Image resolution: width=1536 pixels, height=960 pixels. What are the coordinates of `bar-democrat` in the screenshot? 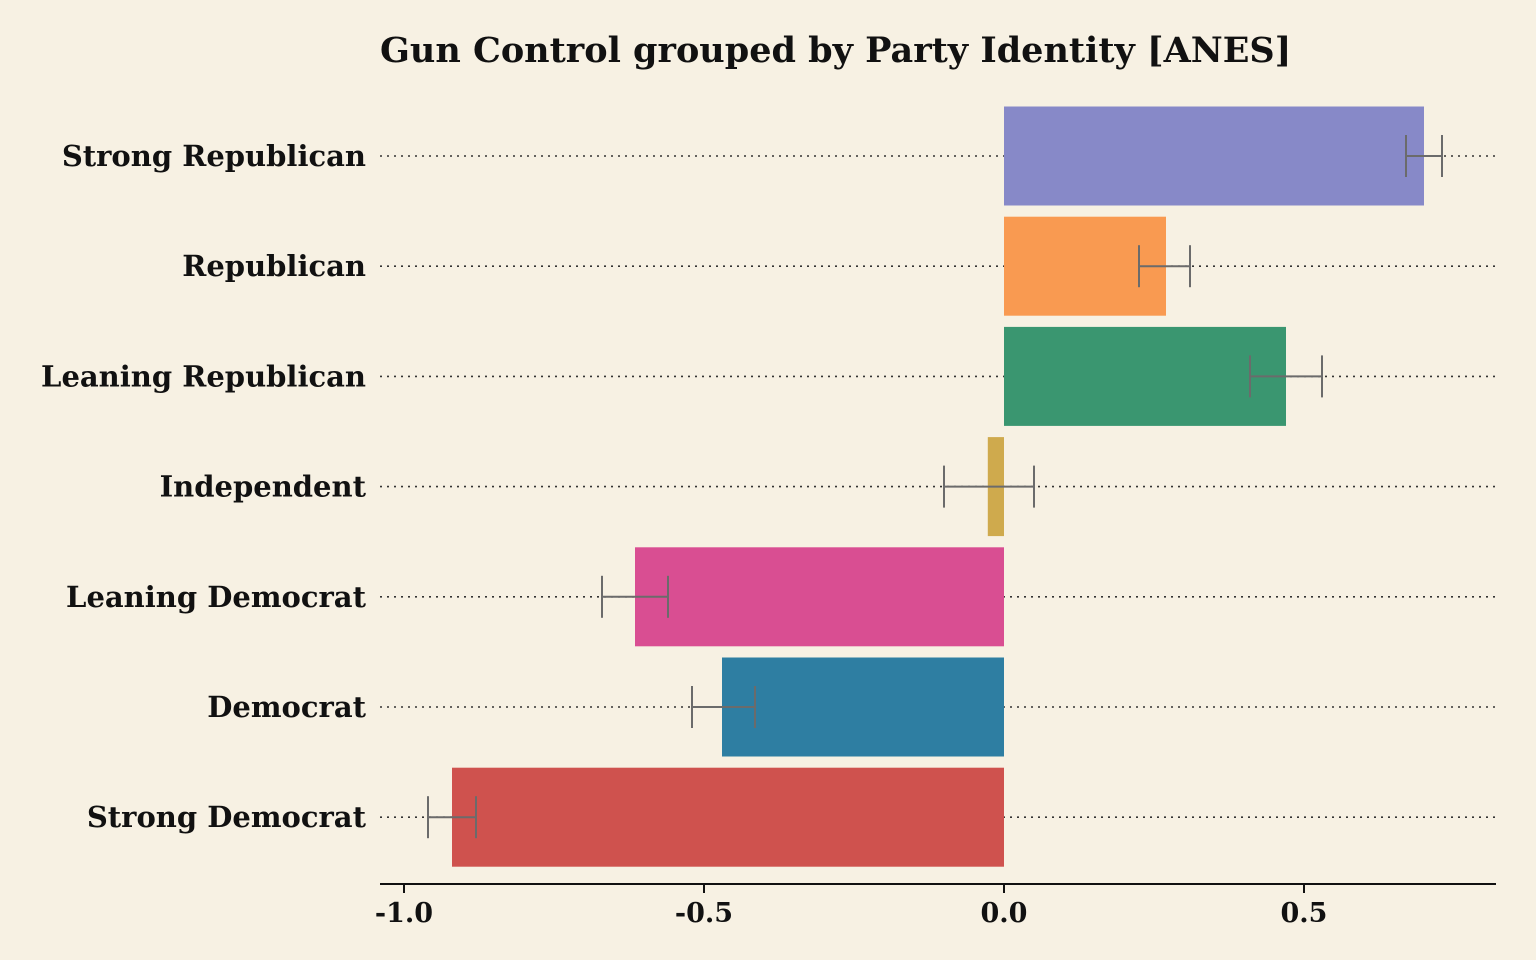 It's located at (863, 707).